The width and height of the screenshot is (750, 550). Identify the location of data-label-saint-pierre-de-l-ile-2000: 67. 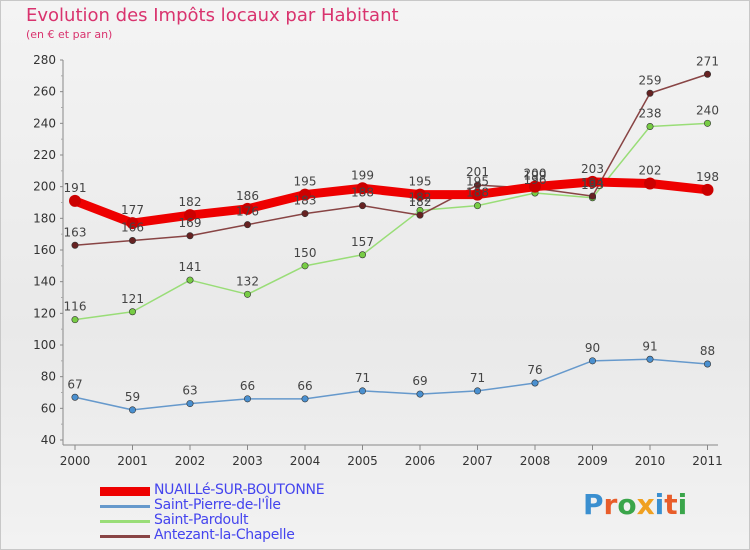
(74, 384).